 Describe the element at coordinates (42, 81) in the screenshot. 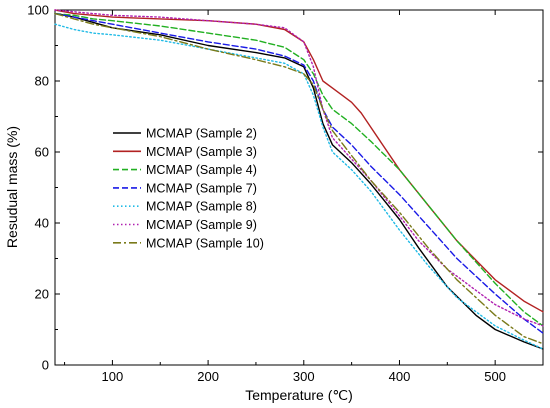

I see `y-tick-label: 80` at that location.